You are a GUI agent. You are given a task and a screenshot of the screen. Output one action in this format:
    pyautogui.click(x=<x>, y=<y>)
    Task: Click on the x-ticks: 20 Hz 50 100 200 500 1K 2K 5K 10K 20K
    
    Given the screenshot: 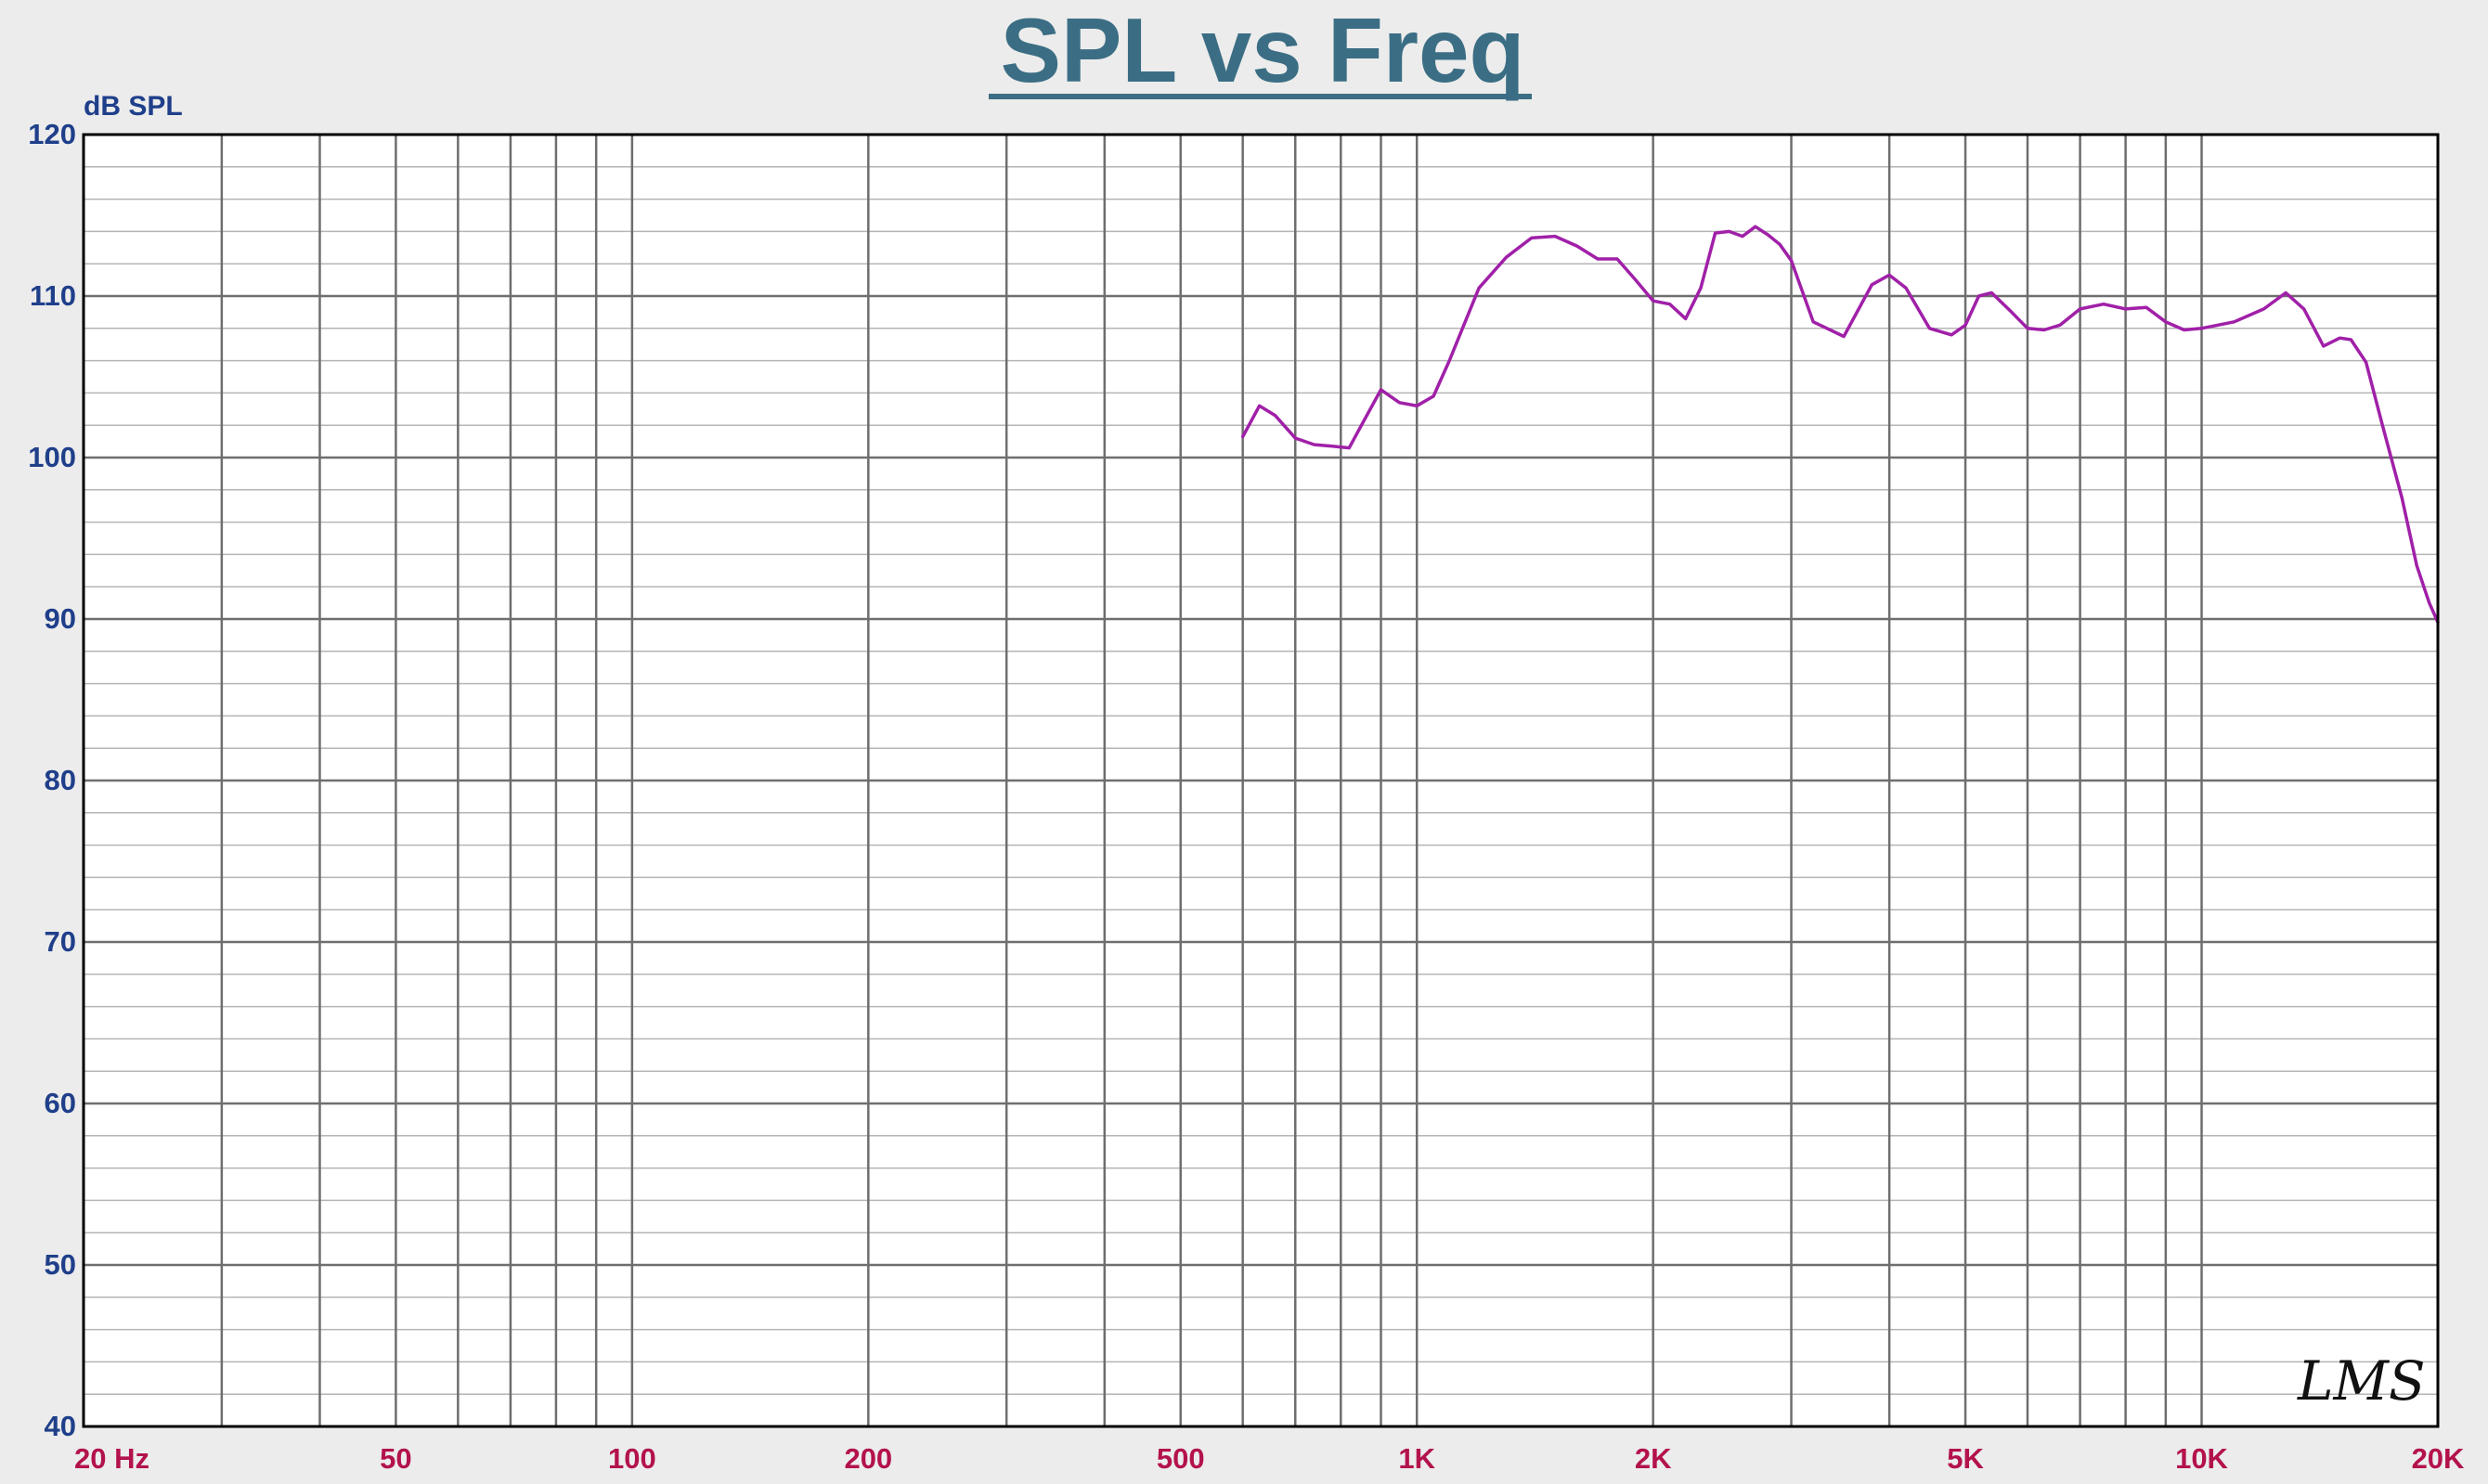 What is the action you would take?
    pyautogui.click(x=1269, y=1459)
    